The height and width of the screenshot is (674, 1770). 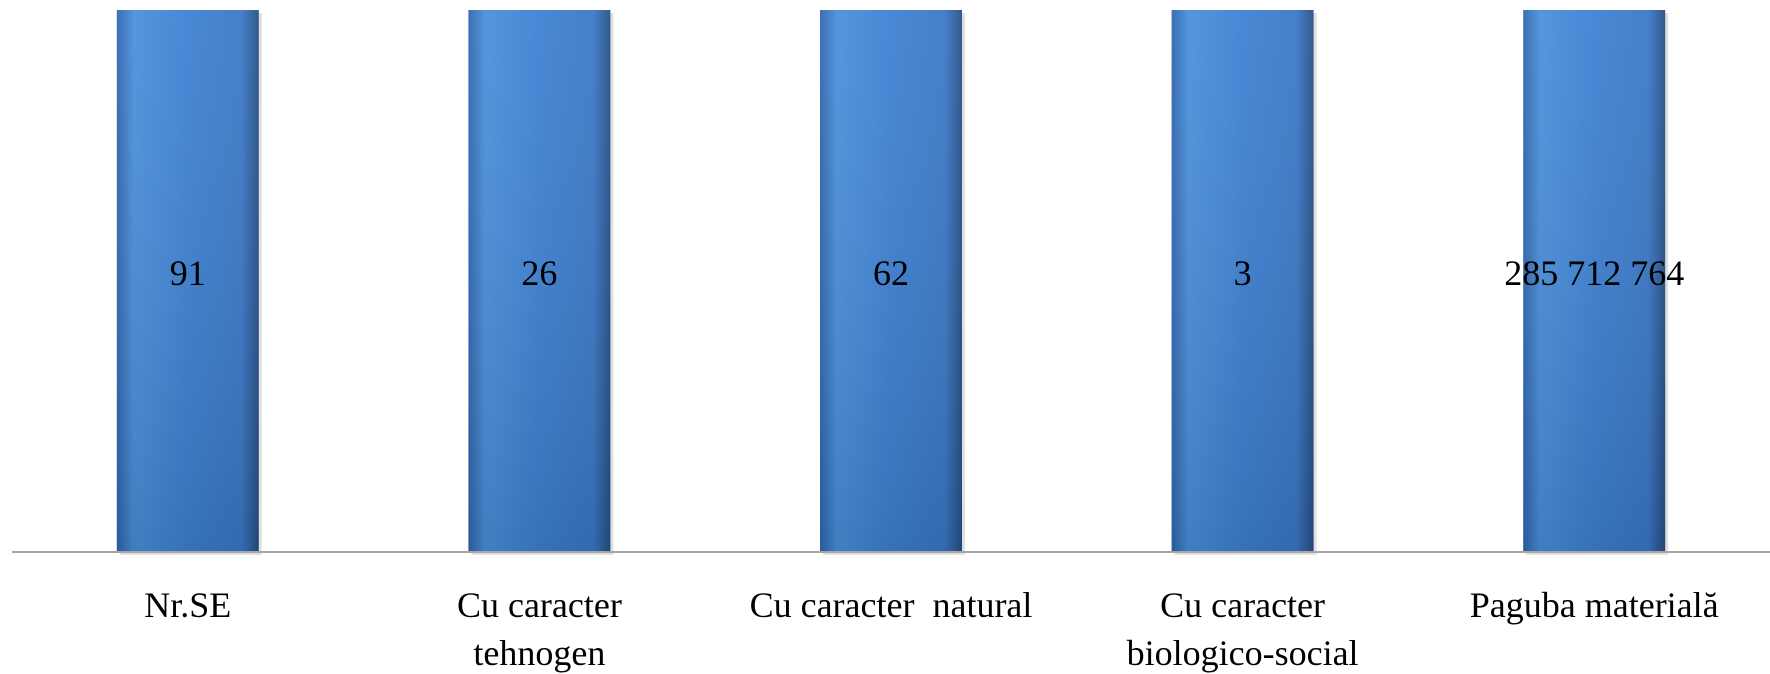 What do you see at coordinates (187, 605) in the screenshot?
I see `category-label-0-line-0: Nr.SE` at bounding box center [187, 605].